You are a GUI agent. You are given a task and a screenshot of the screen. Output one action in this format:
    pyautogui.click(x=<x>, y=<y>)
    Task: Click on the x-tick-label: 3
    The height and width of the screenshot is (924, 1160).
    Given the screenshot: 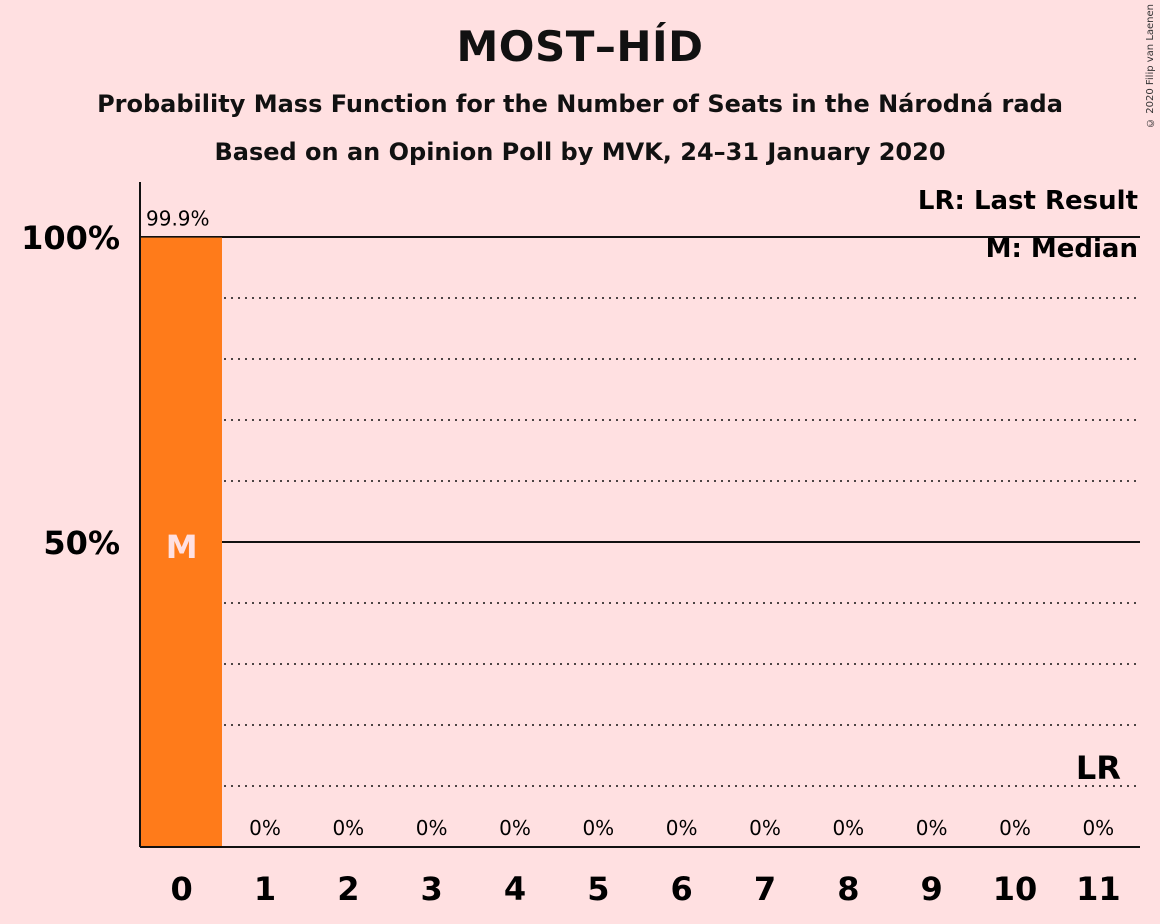 What is the action you would take?
    pyautogui.click(x=432, y=889)
    